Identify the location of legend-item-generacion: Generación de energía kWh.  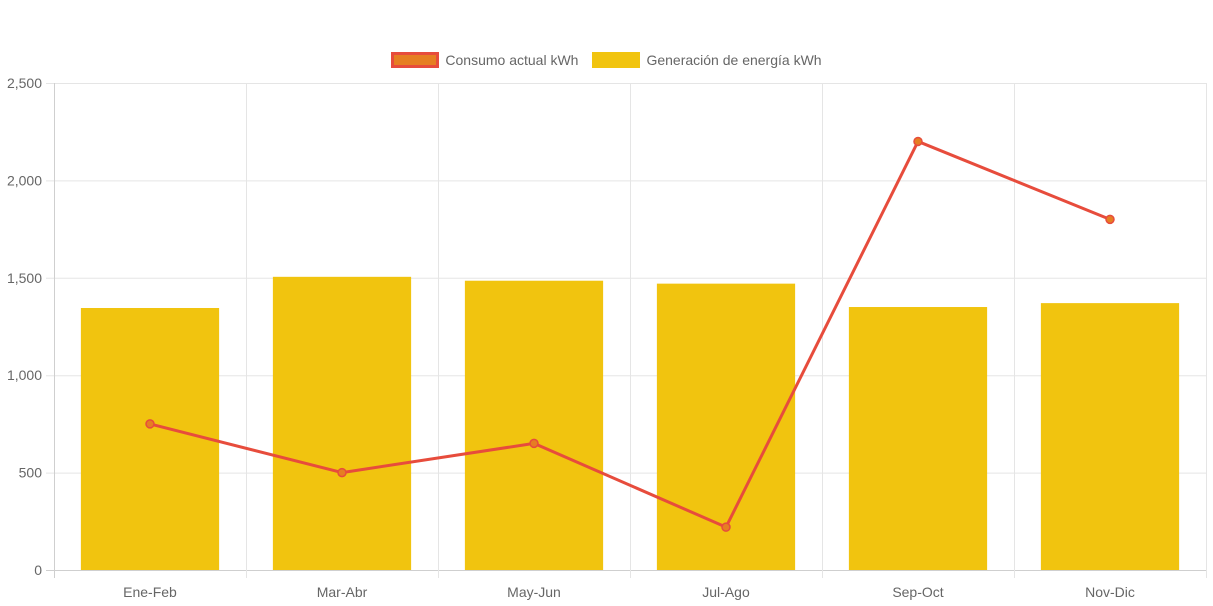
(707, 60).